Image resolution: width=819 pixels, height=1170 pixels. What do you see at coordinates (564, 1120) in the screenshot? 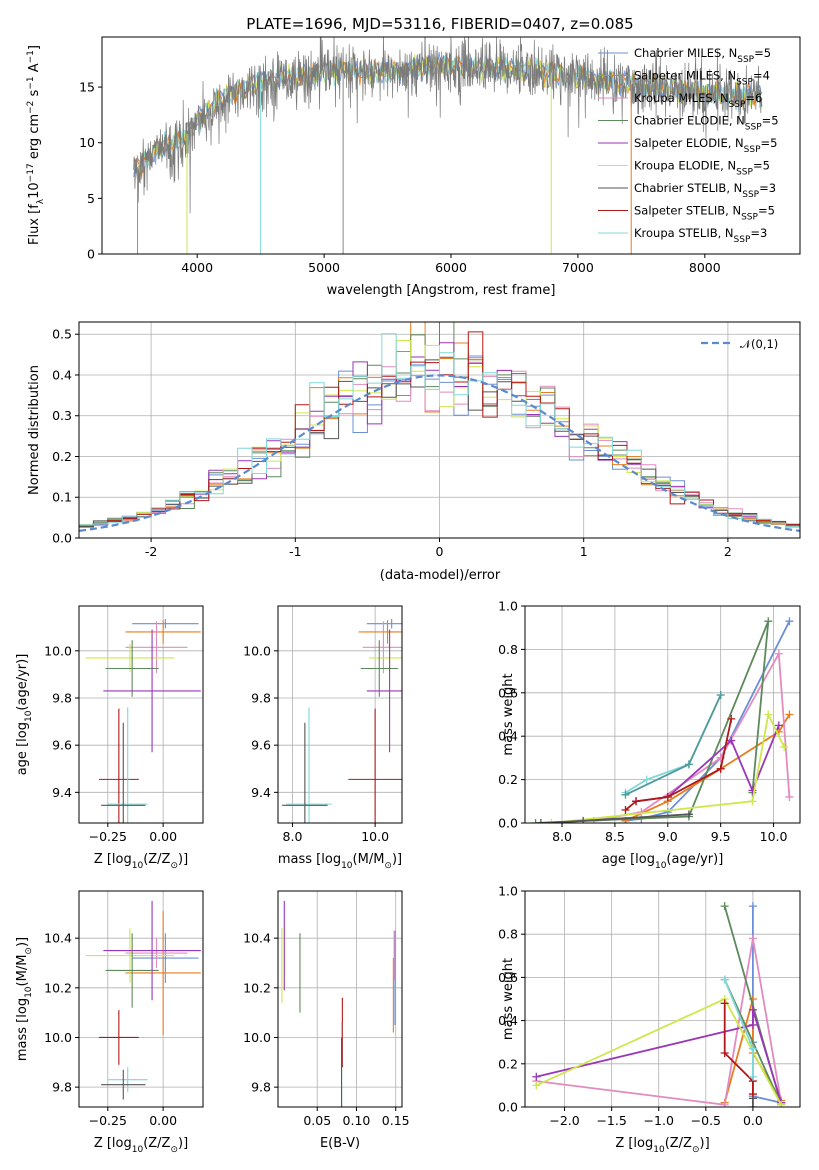
I see `x-tick-label: −2.0` at bounding box center [564, 1120].